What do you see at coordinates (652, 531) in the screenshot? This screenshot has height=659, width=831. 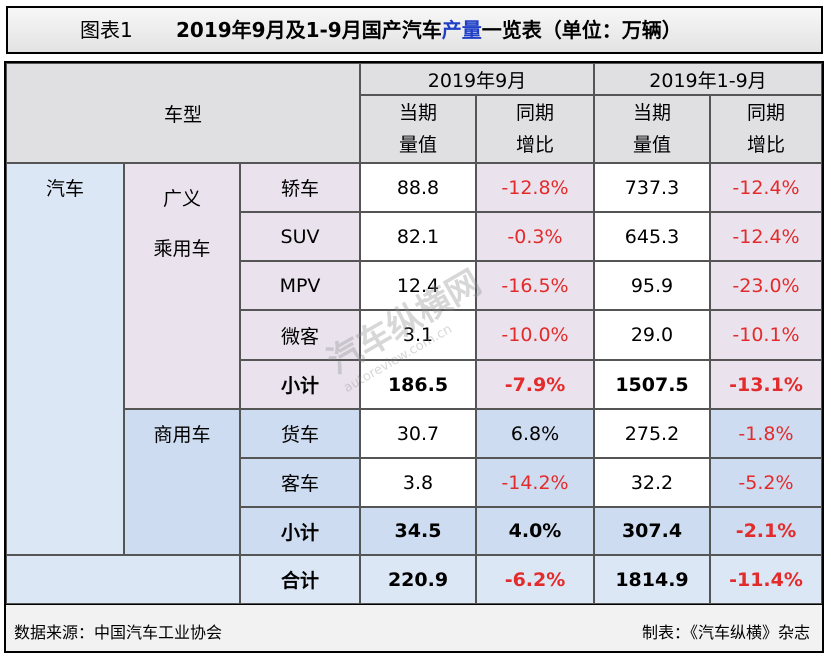 I see `ytd-value: 307.4` at bounding box center [652, 531].